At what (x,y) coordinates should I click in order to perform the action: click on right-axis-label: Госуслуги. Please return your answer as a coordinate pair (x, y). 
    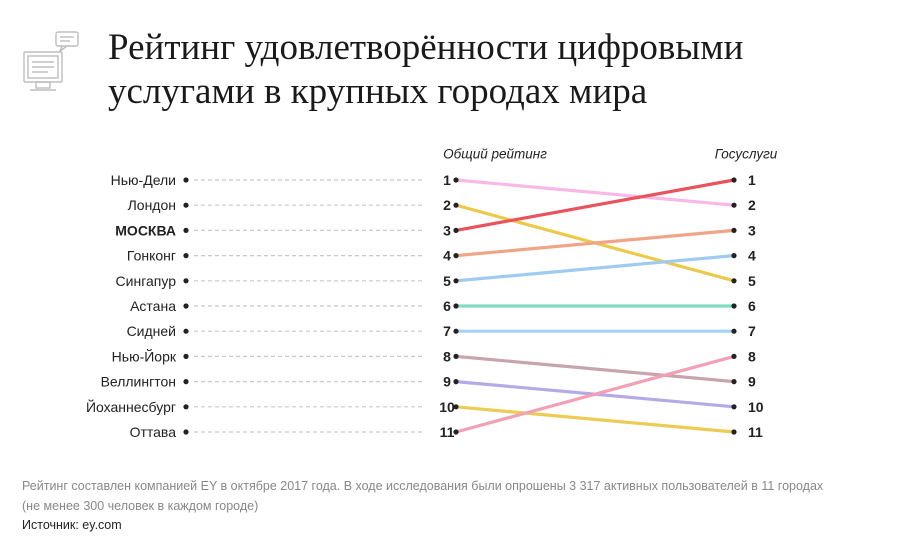
    Looking at the image, I should click on (746, 154).